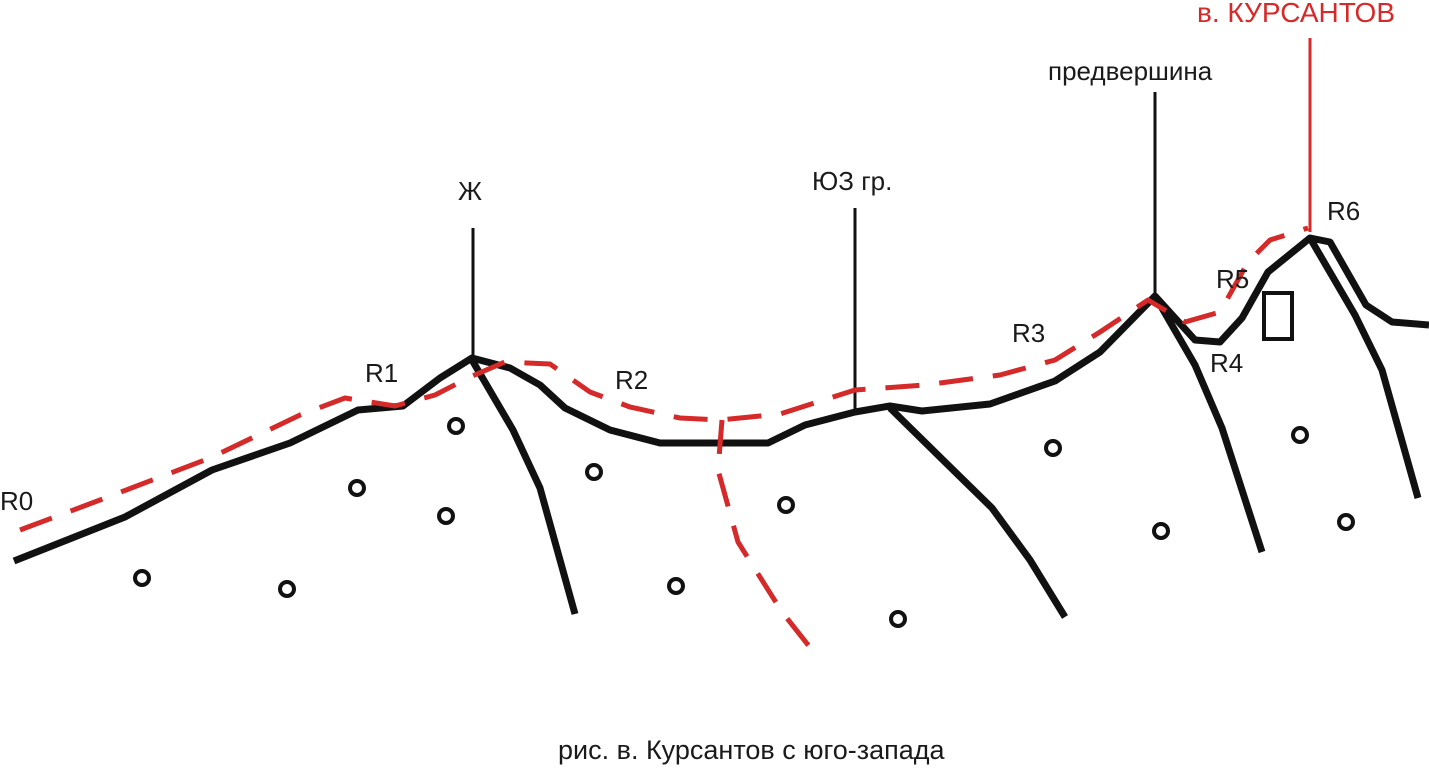 The image size is (1429, 772). What do you see at coordinates (977, 512) in the screenshot?
I see `sw-ridge-spur` at bounding box center [977, 512].